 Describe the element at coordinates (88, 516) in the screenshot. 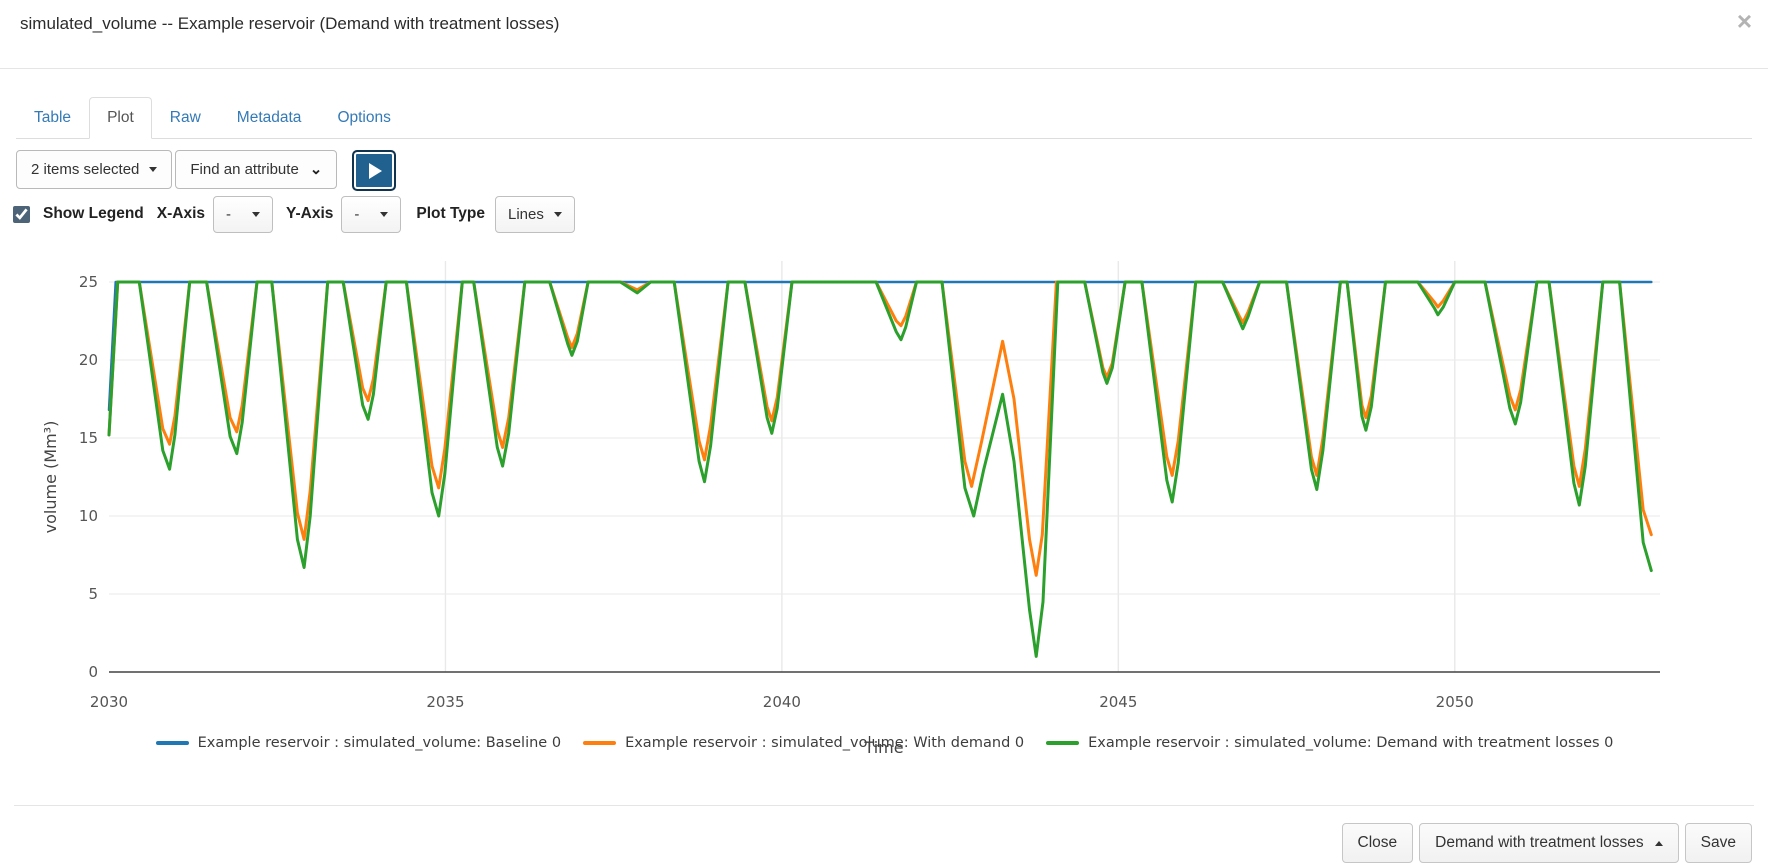

I see `svg-text: 10` at that location.